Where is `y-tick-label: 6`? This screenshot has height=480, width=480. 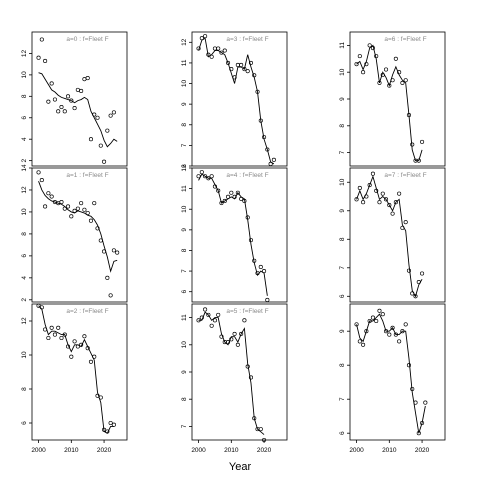 y-tick-label: 6 is located at coordinates (24, 118).